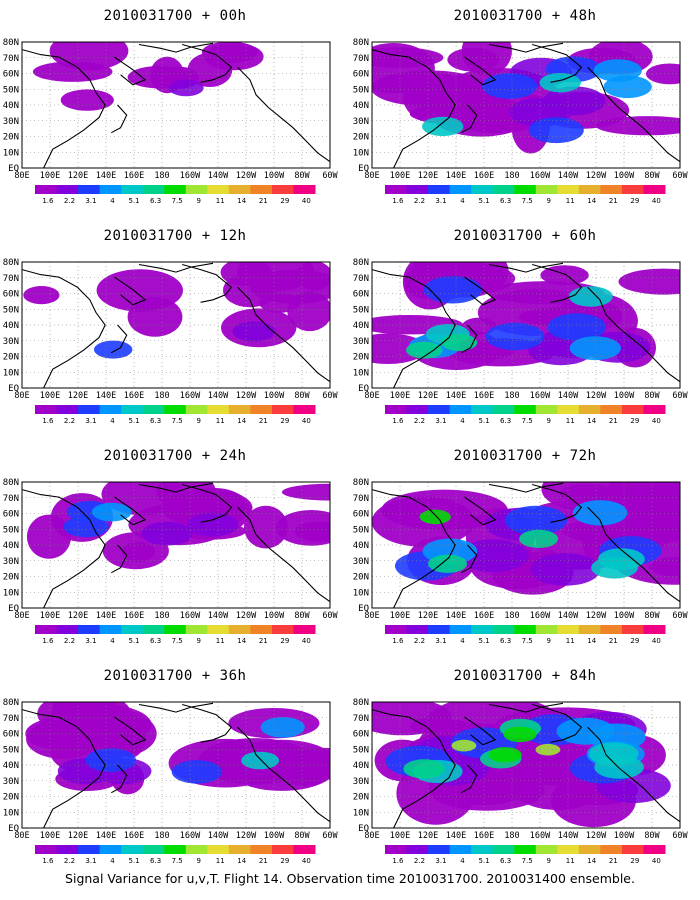  I want to click on colorbar-label: 21, so click(613, 201).